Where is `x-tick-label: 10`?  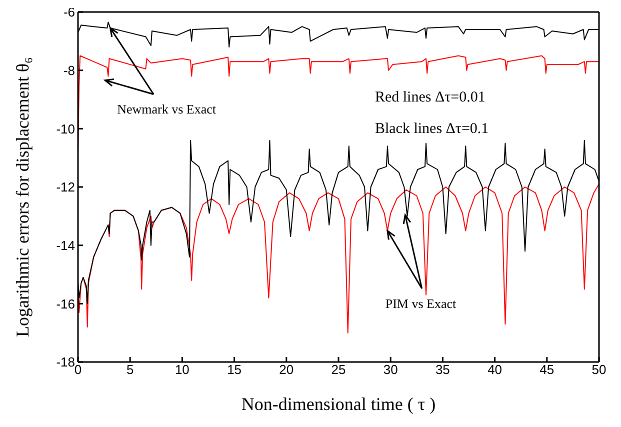
x-tick-label: 10 is located at coordinates (182, 370).